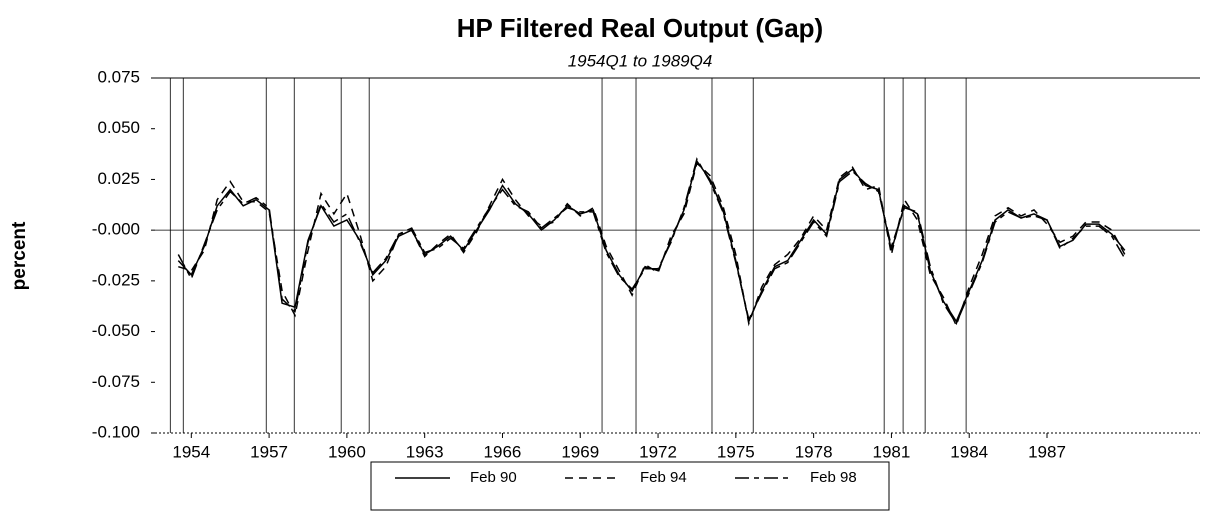 The width and height of the screenshot is (1206, 516). Describe the element at coordinates (118, 76) in the screenshot. I see `y-tick-label: 0.075` at that location.